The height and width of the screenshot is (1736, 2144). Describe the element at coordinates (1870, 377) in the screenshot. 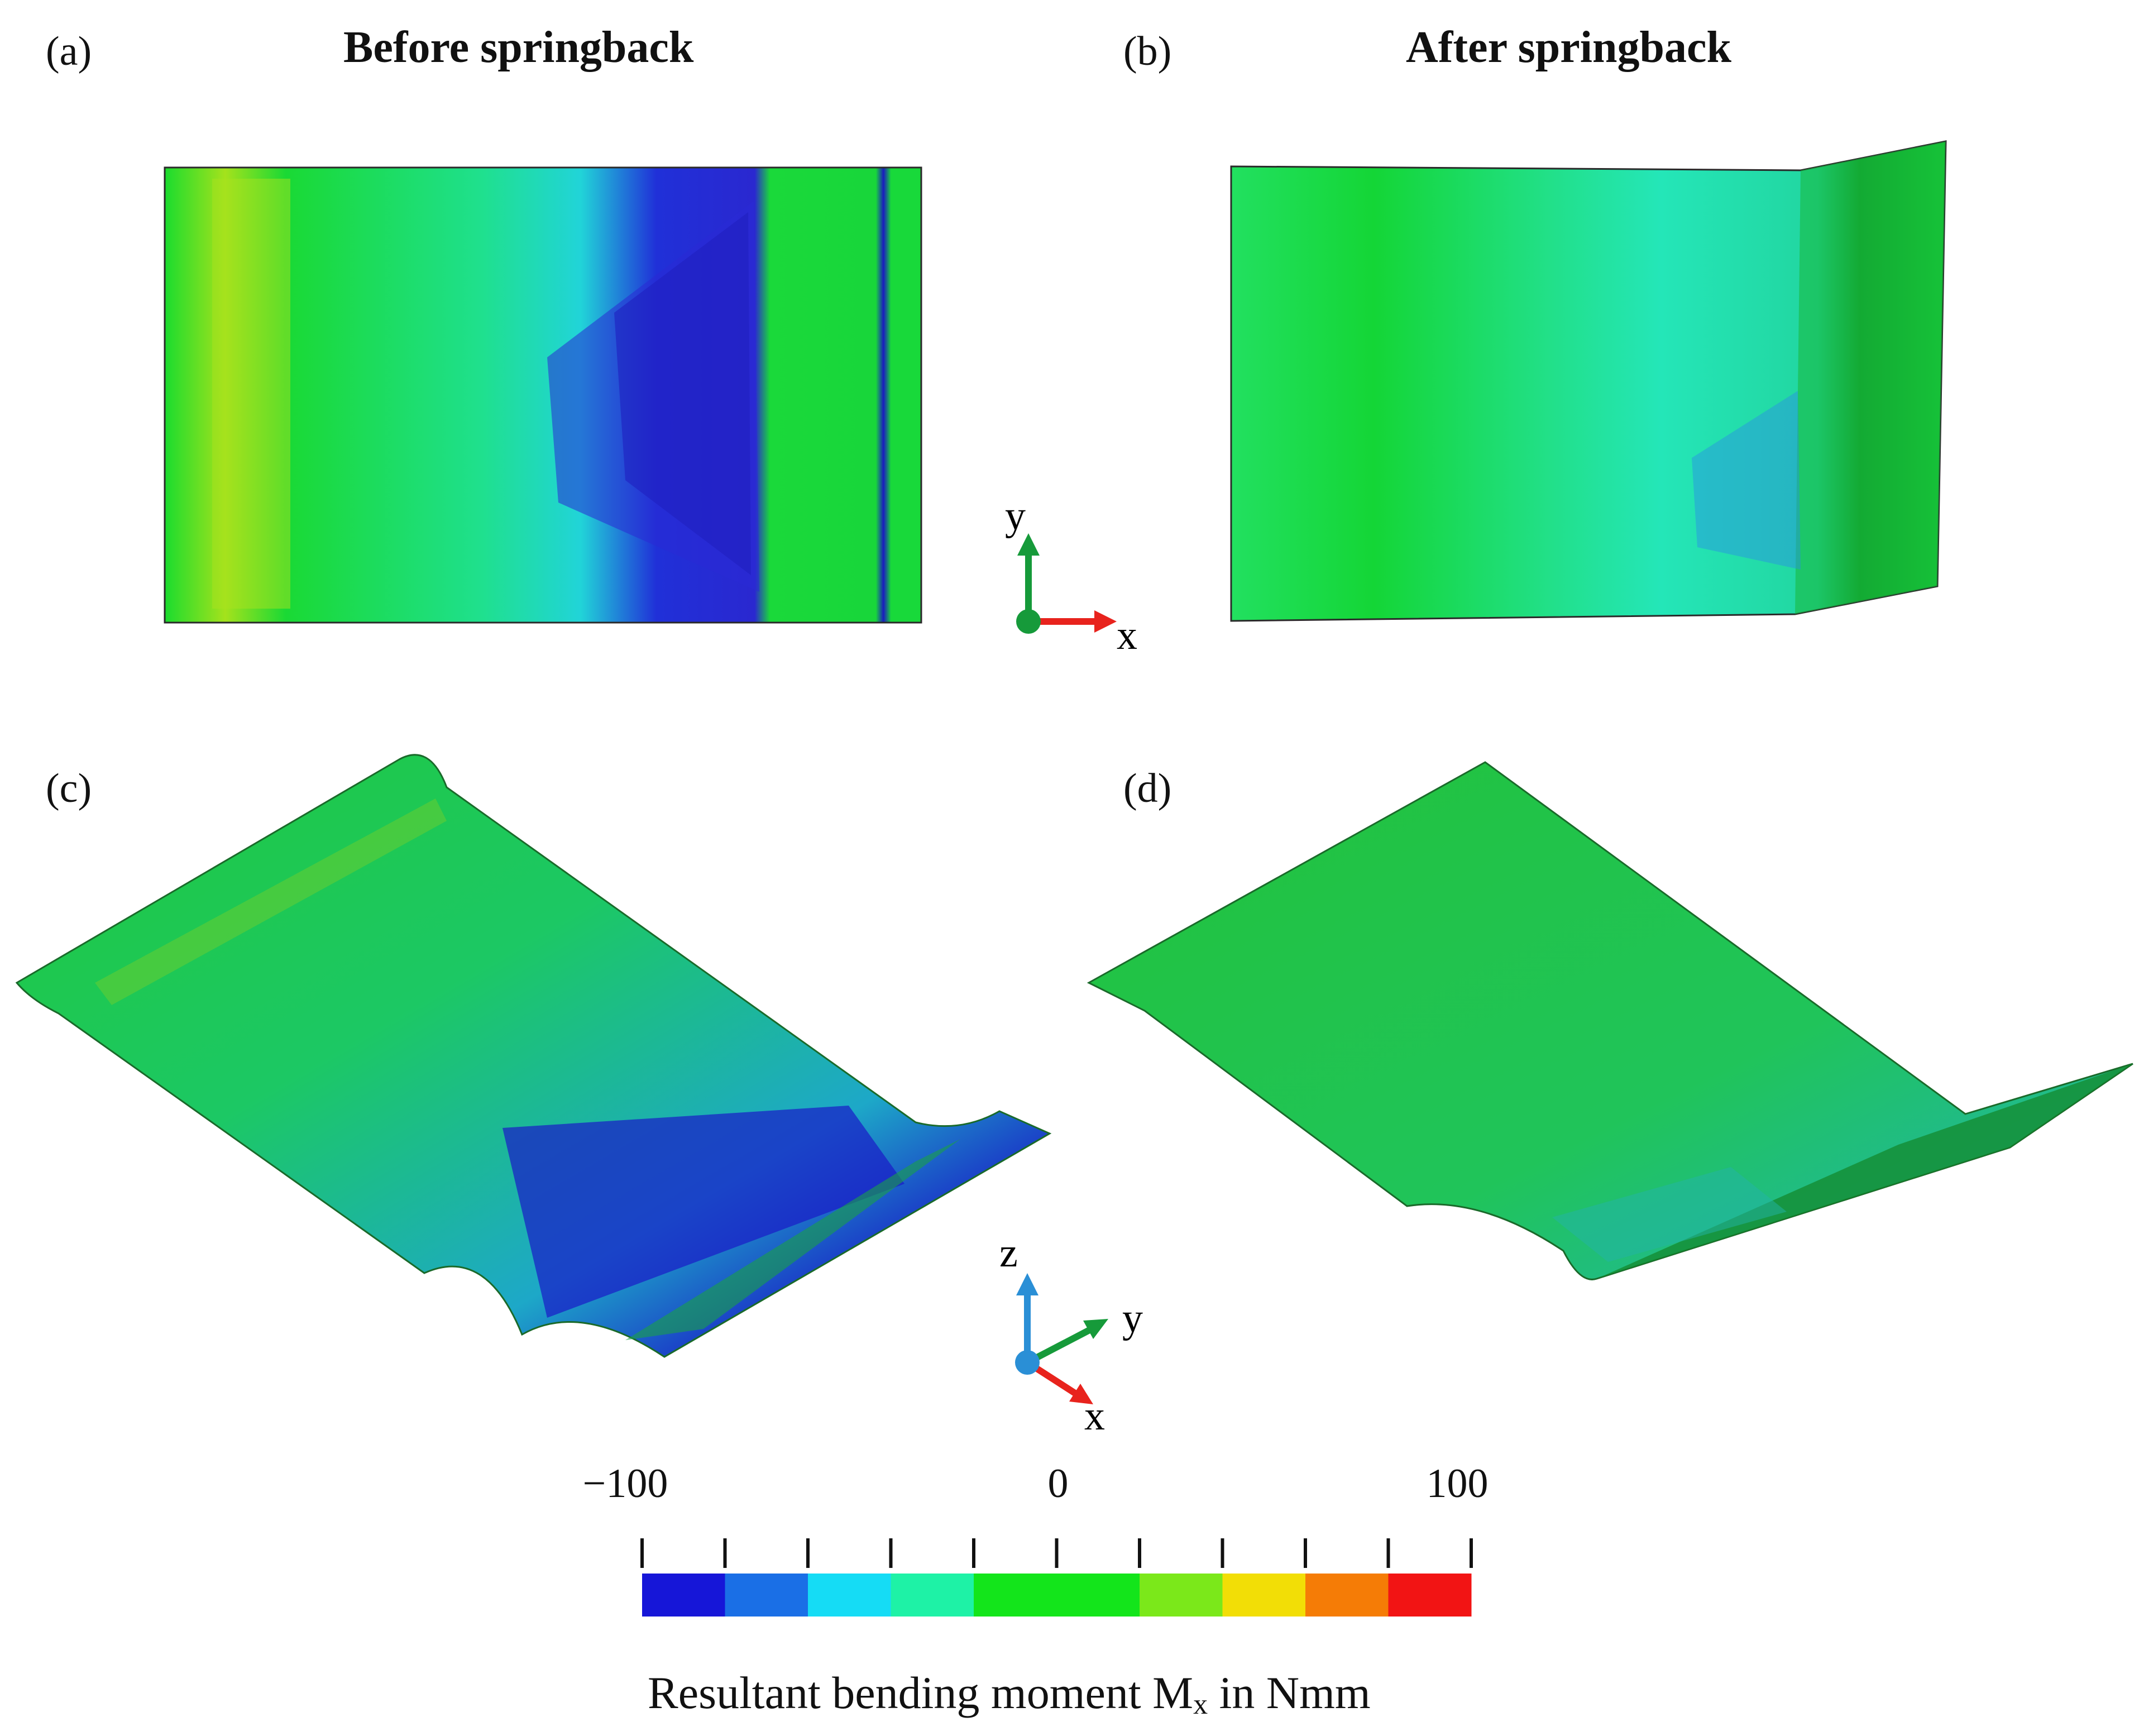

I see `panel-b-flange` at that location.